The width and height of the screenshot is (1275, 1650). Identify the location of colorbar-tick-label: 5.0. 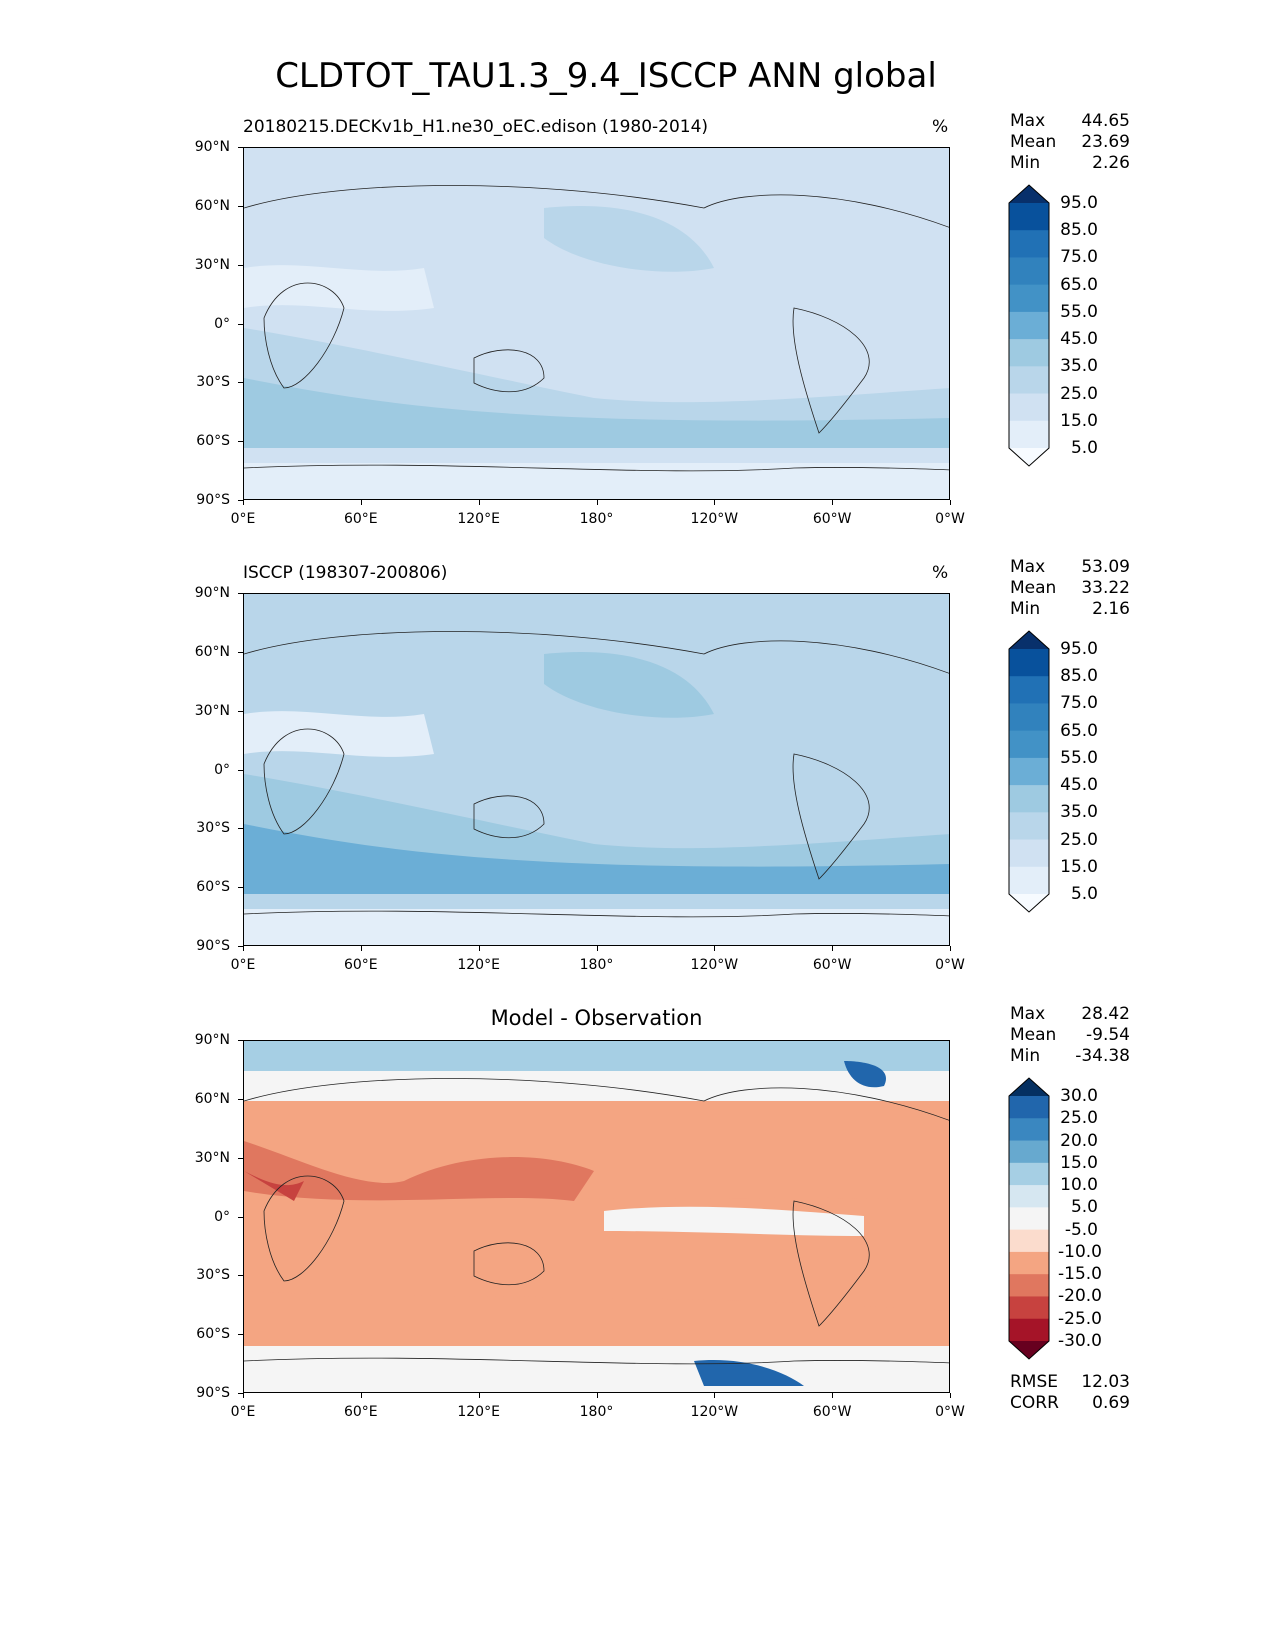
(1084, 894).